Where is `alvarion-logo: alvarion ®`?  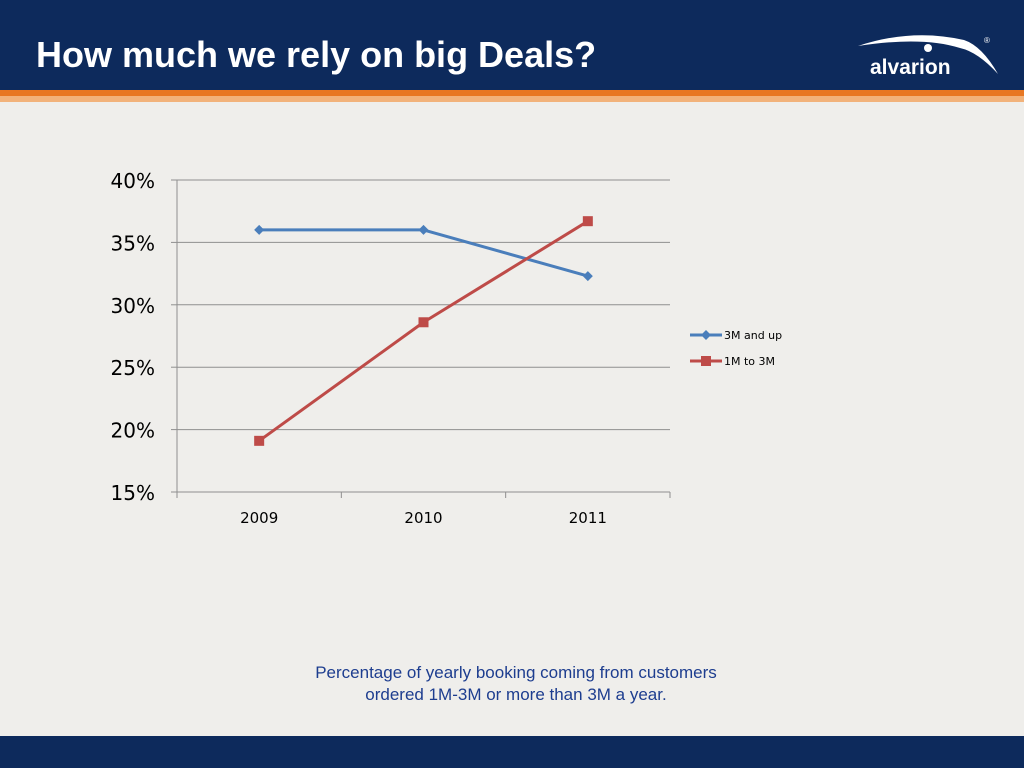
alvarion-logo: alvarion ® is located at coordinates (928, 57).